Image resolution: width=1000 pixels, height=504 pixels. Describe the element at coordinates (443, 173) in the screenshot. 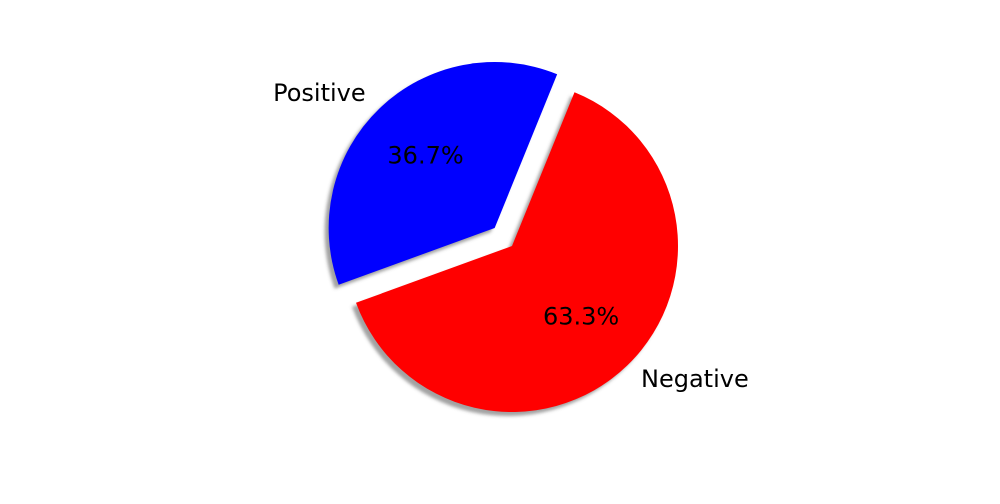

I see `pie-slice-positive` at that location.